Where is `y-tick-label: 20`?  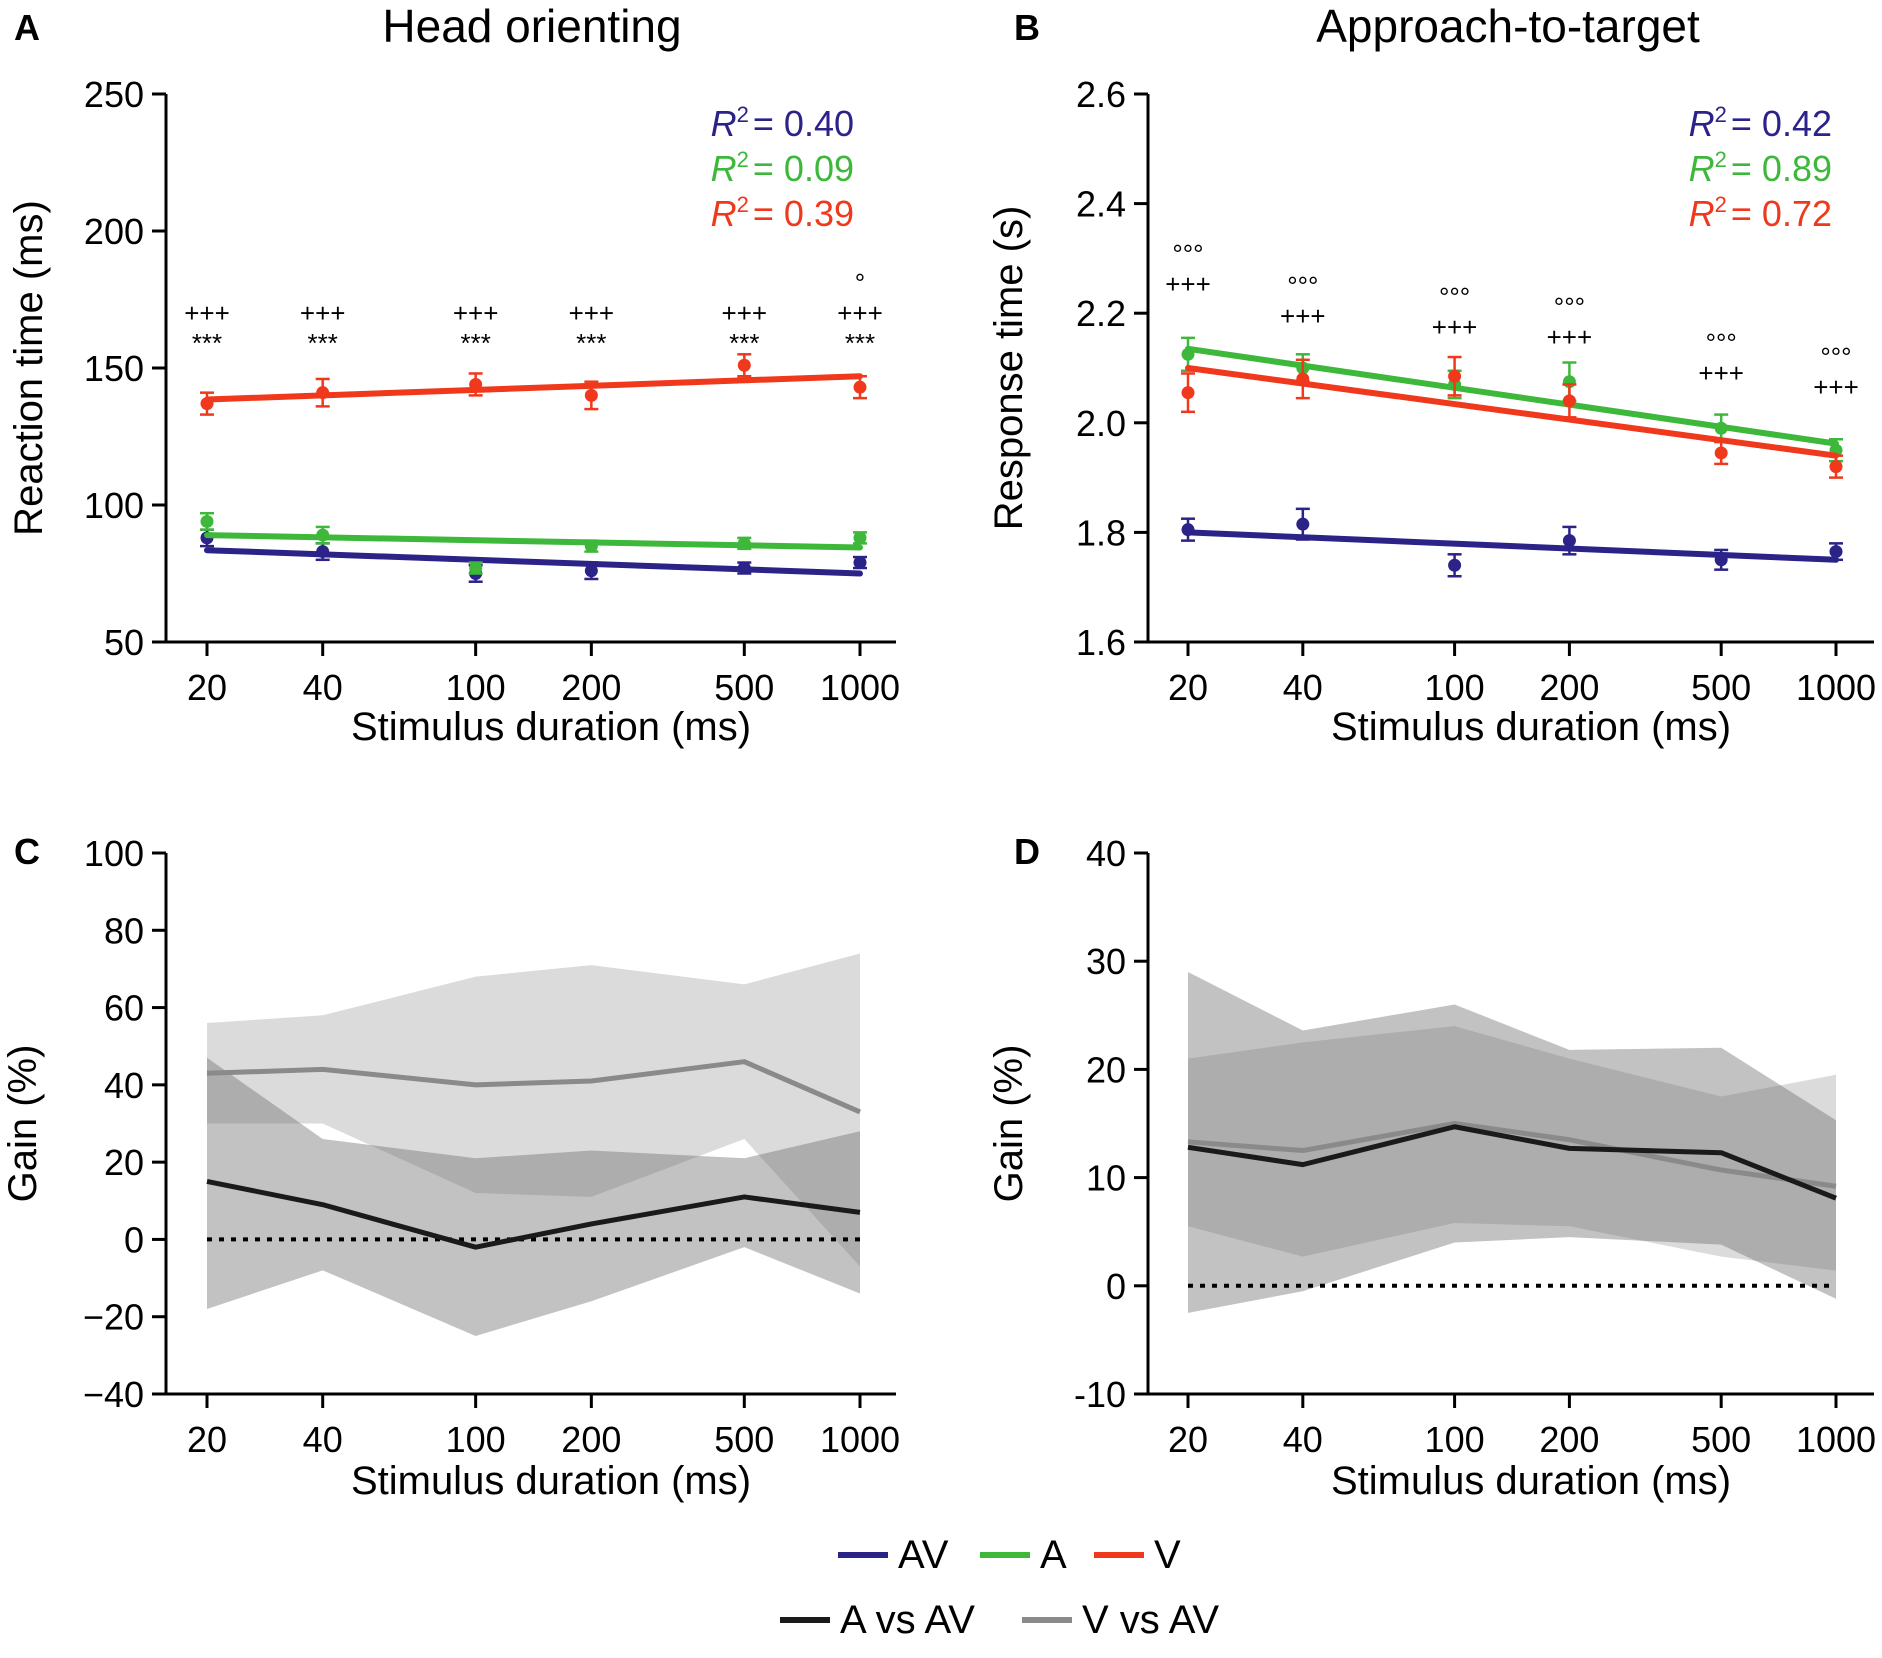
y-tick-label: 20 is located at coordinates (124, 1162).